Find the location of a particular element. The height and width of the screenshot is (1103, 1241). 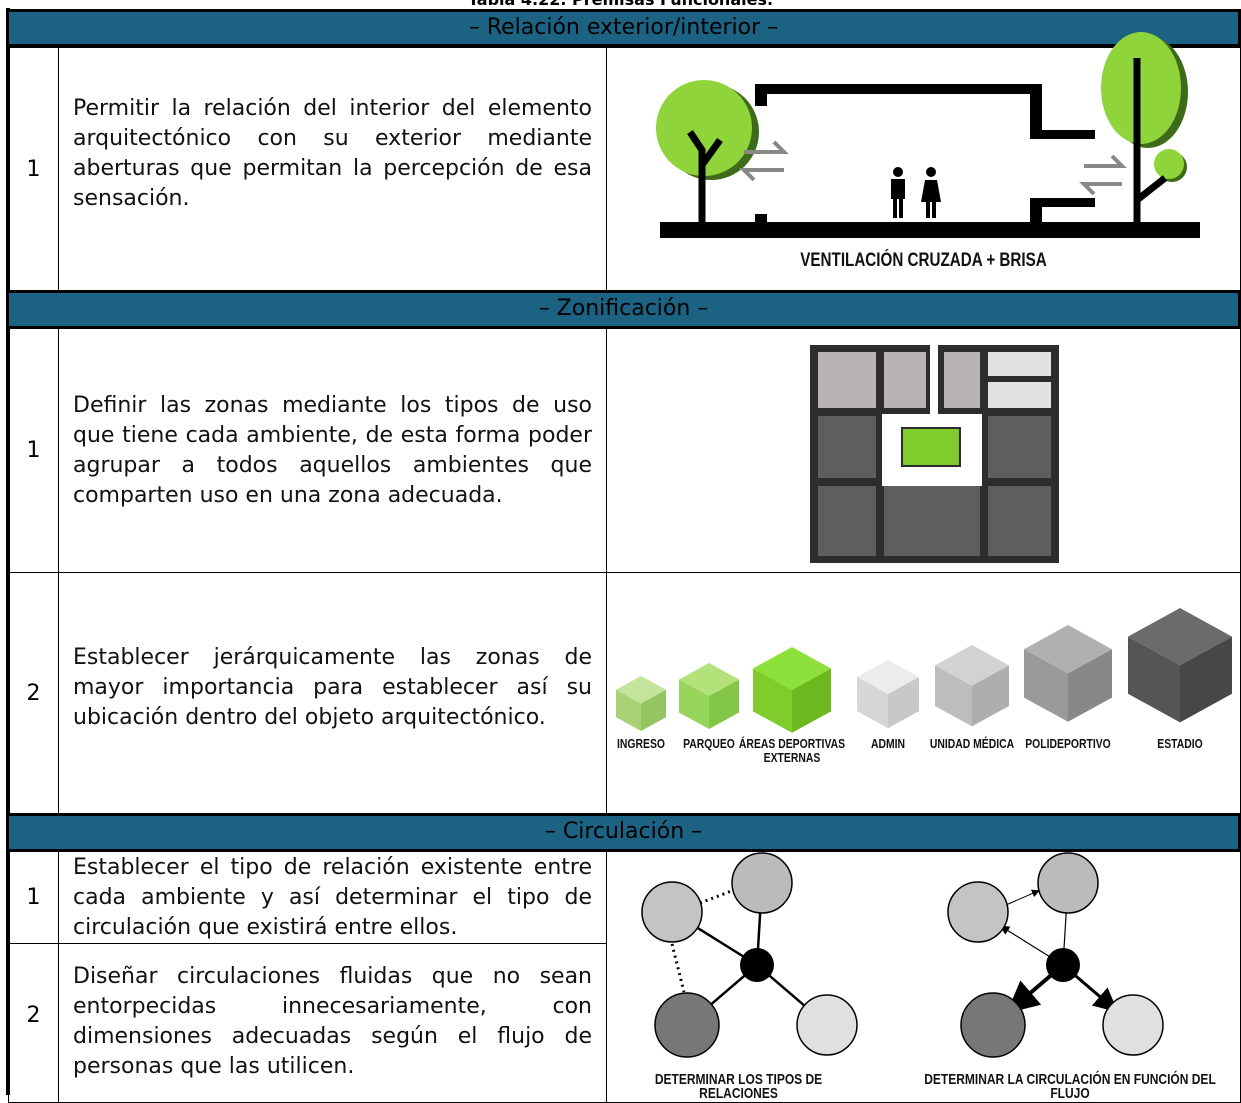

image-label: DETERMINAR LOS TIPOS DE RELACIONES is located at coordinates (738, 1086).